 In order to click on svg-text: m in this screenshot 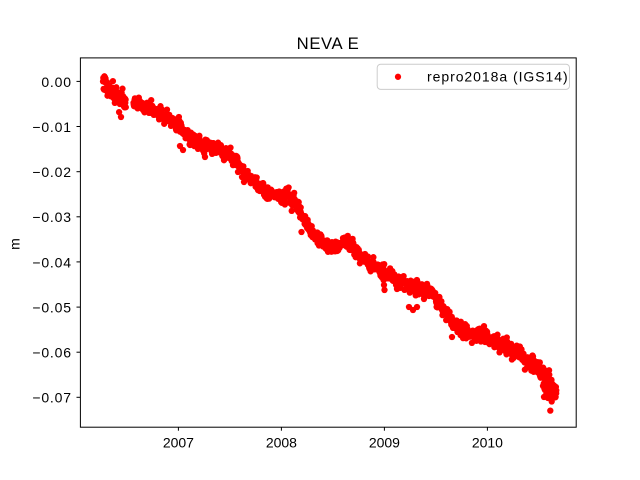, I will do `click(15, 244)`.